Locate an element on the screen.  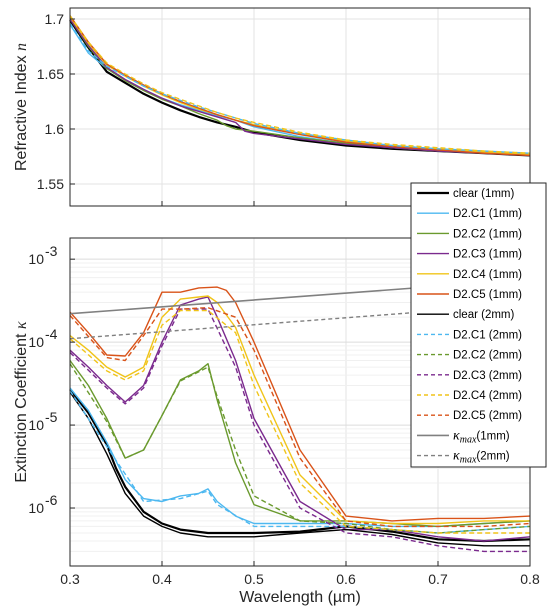
legend-label-3: D2.C3 (1mm) is located at coordinates (487, 255).